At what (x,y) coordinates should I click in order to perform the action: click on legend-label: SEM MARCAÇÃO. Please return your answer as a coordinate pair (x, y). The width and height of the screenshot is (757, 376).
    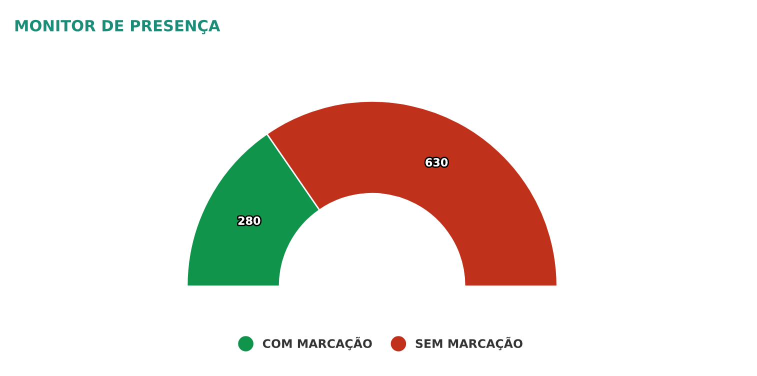
    Looking at the image, I should click on (469, 343).